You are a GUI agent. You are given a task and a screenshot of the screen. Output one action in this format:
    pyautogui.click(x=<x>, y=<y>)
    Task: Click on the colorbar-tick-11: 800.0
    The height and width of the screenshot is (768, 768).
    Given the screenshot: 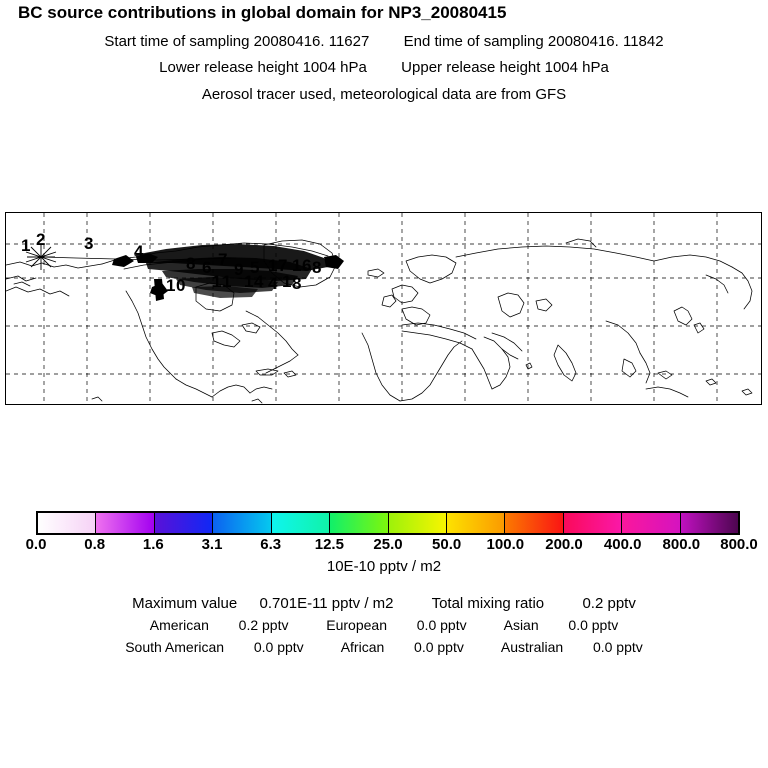 What is the action you would take?
    pyautogui.click(x=681, y=544)
    